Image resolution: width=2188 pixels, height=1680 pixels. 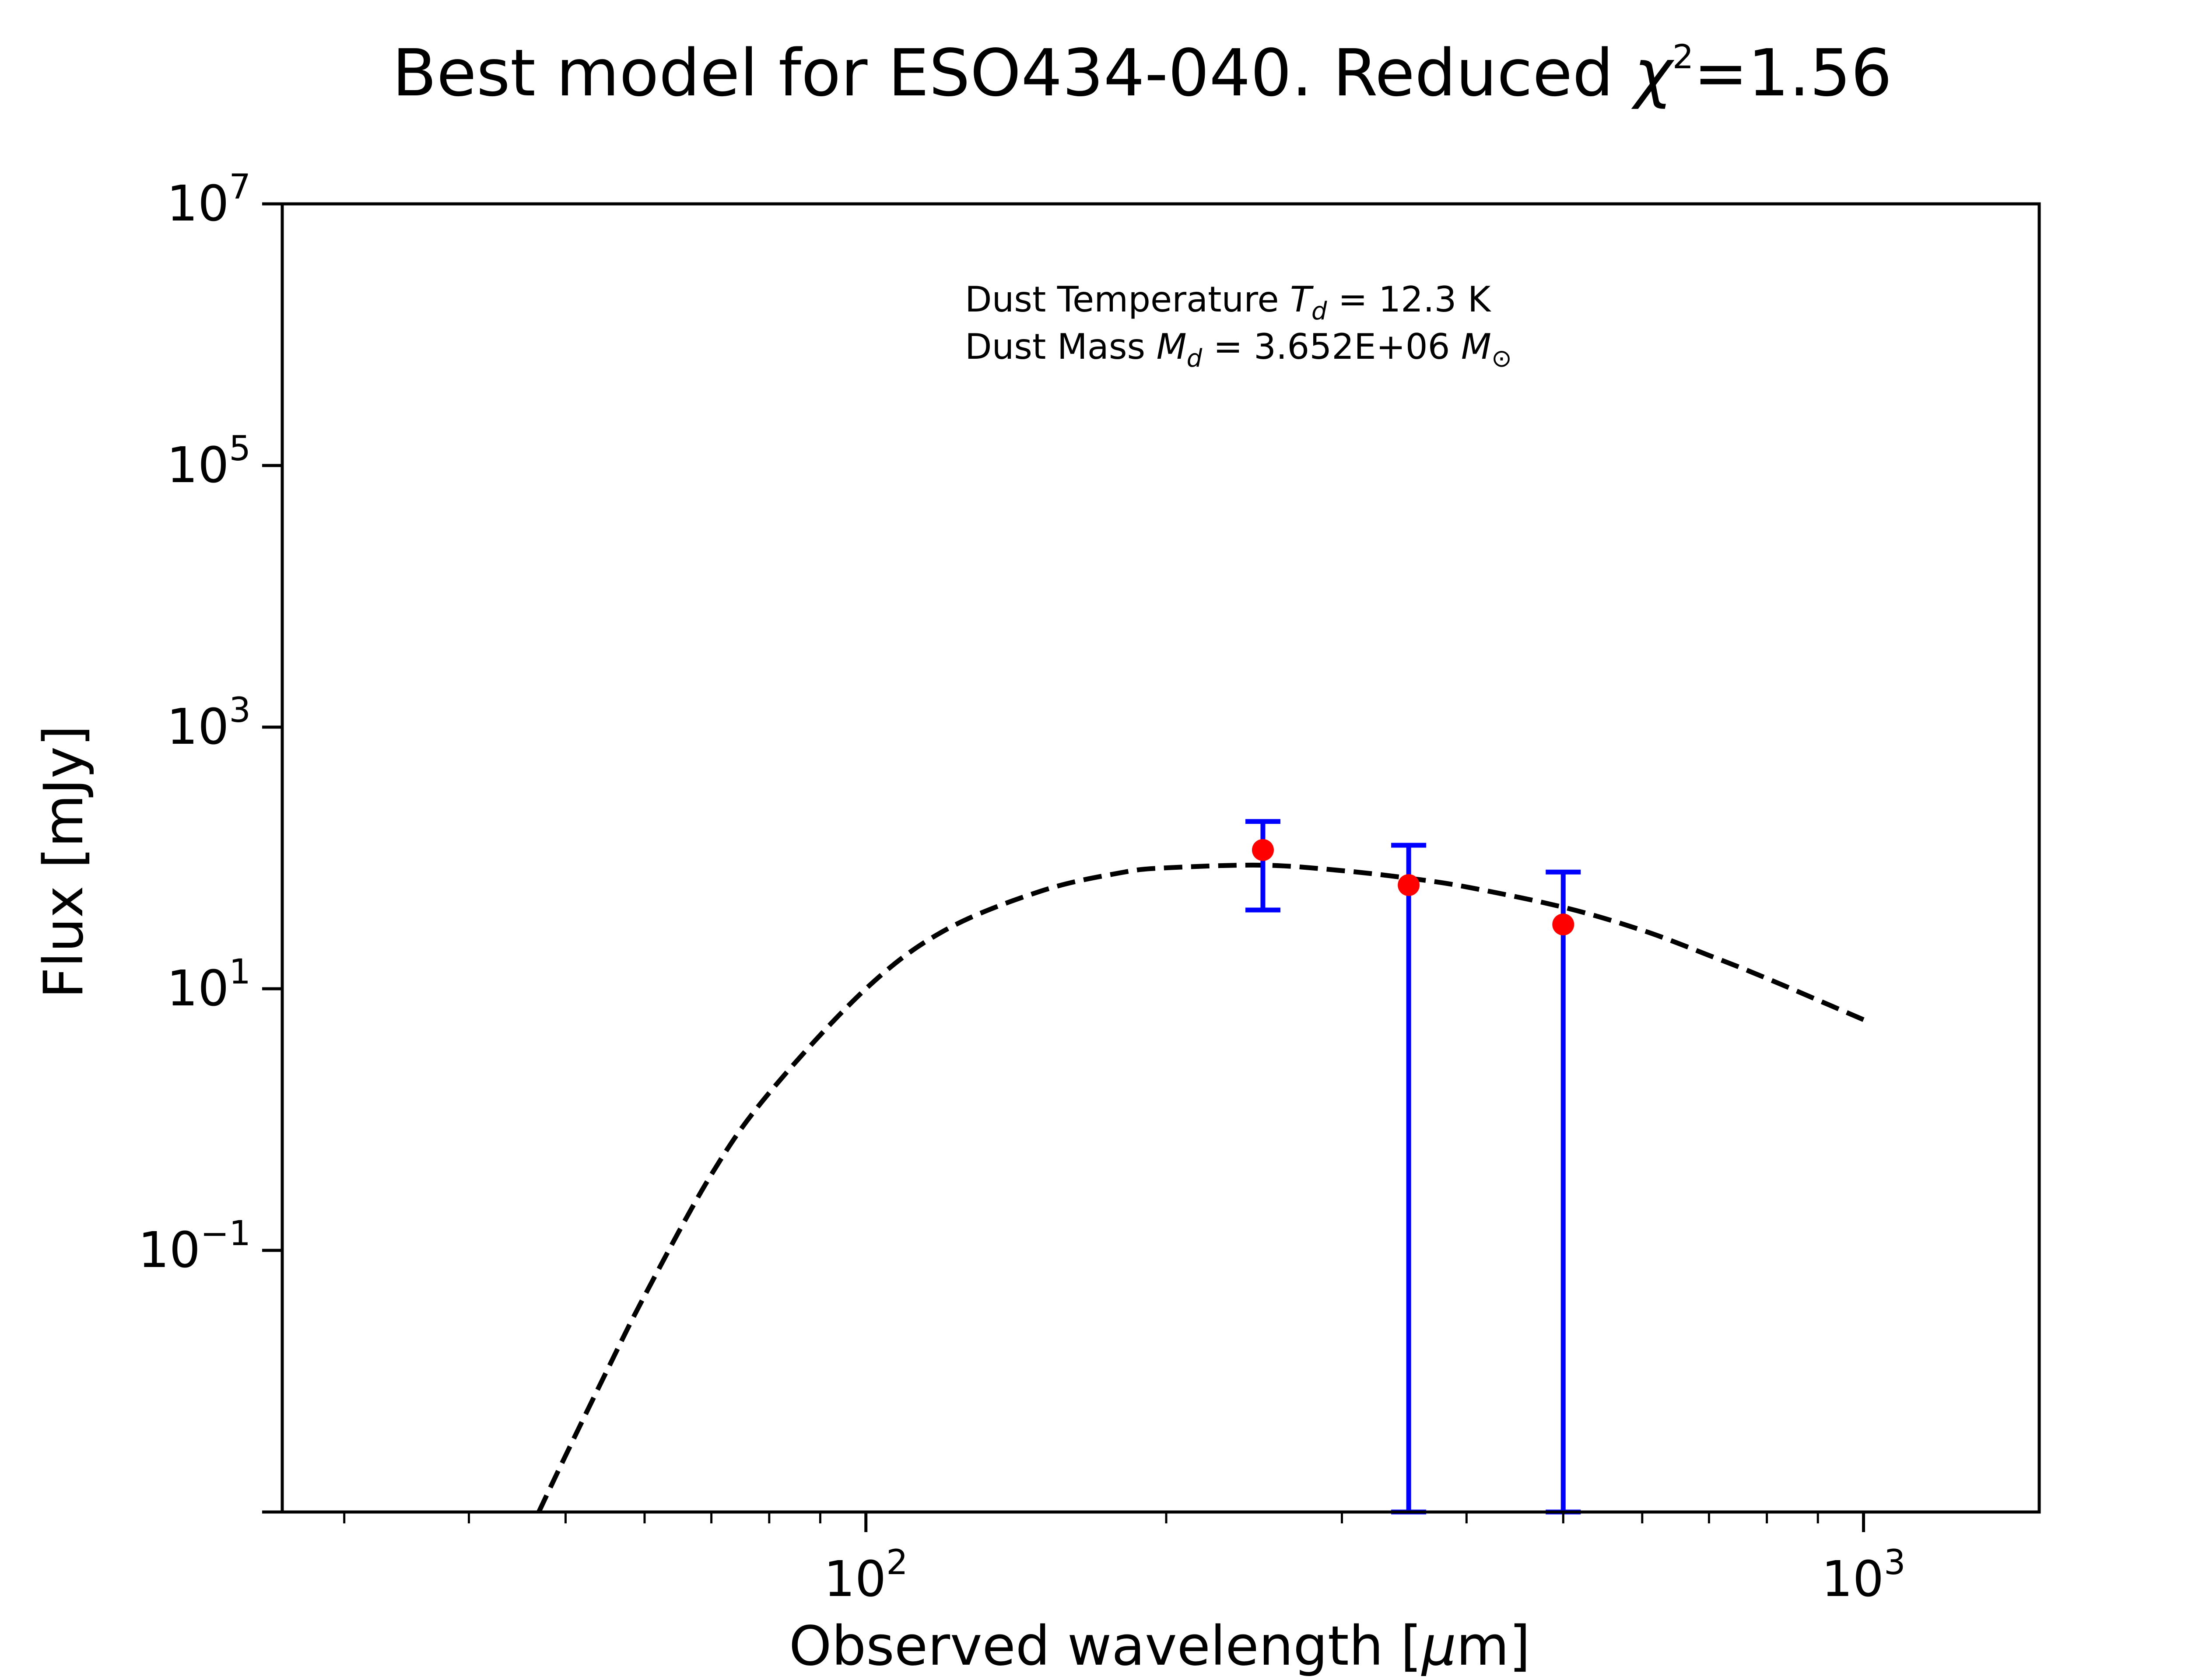 I want to click on annotation-temperature-prefix: Dust Temperature, so click(x=1127, y=299).